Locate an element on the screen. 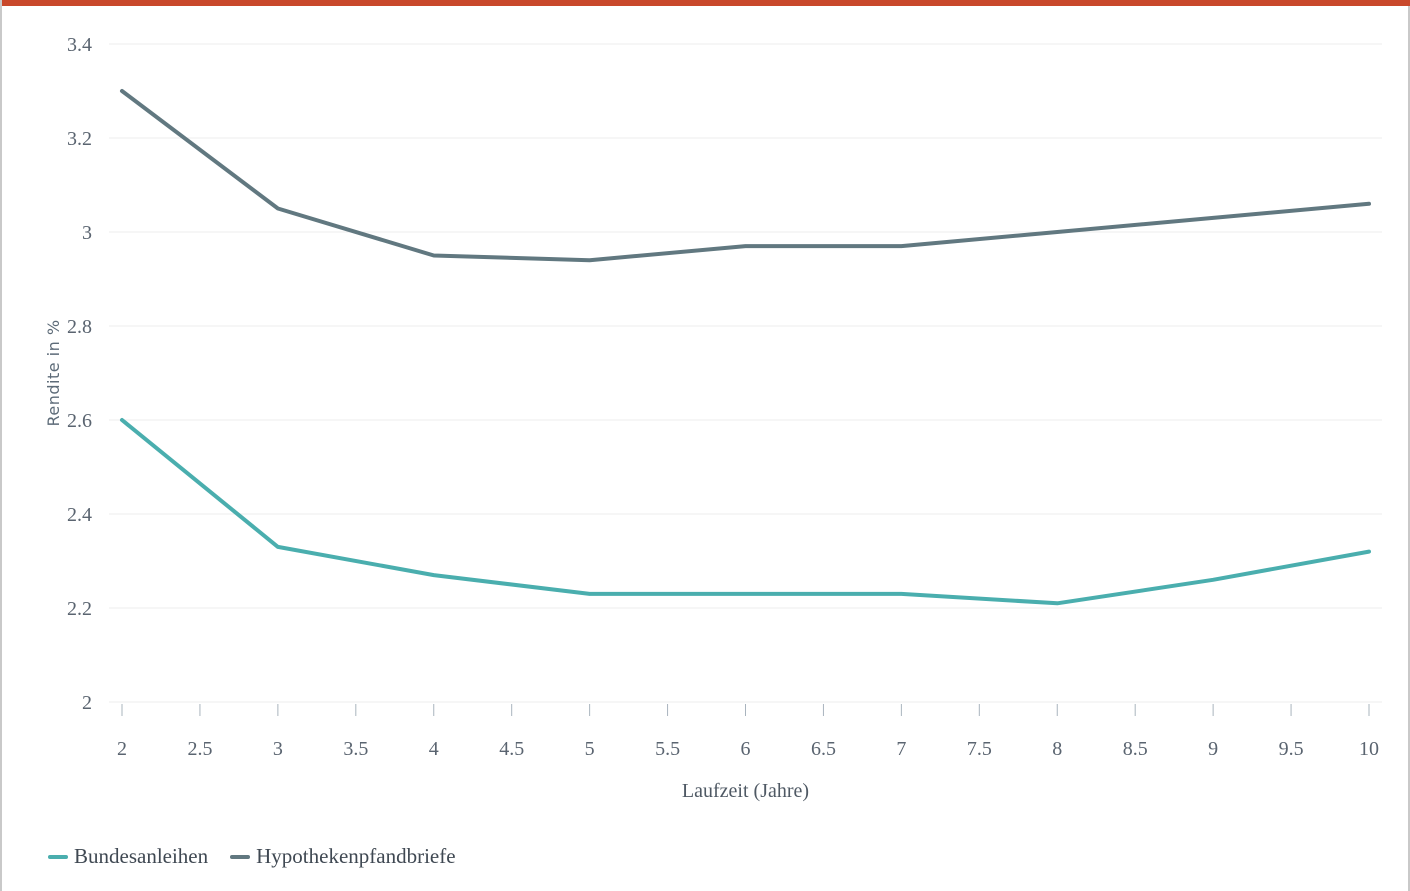 The height and width of the screenshot is (891, 1410). legend-item-hypothekenpfandbriefe: Hypothekenpfandbriefe is located at coordinates (343, 856).